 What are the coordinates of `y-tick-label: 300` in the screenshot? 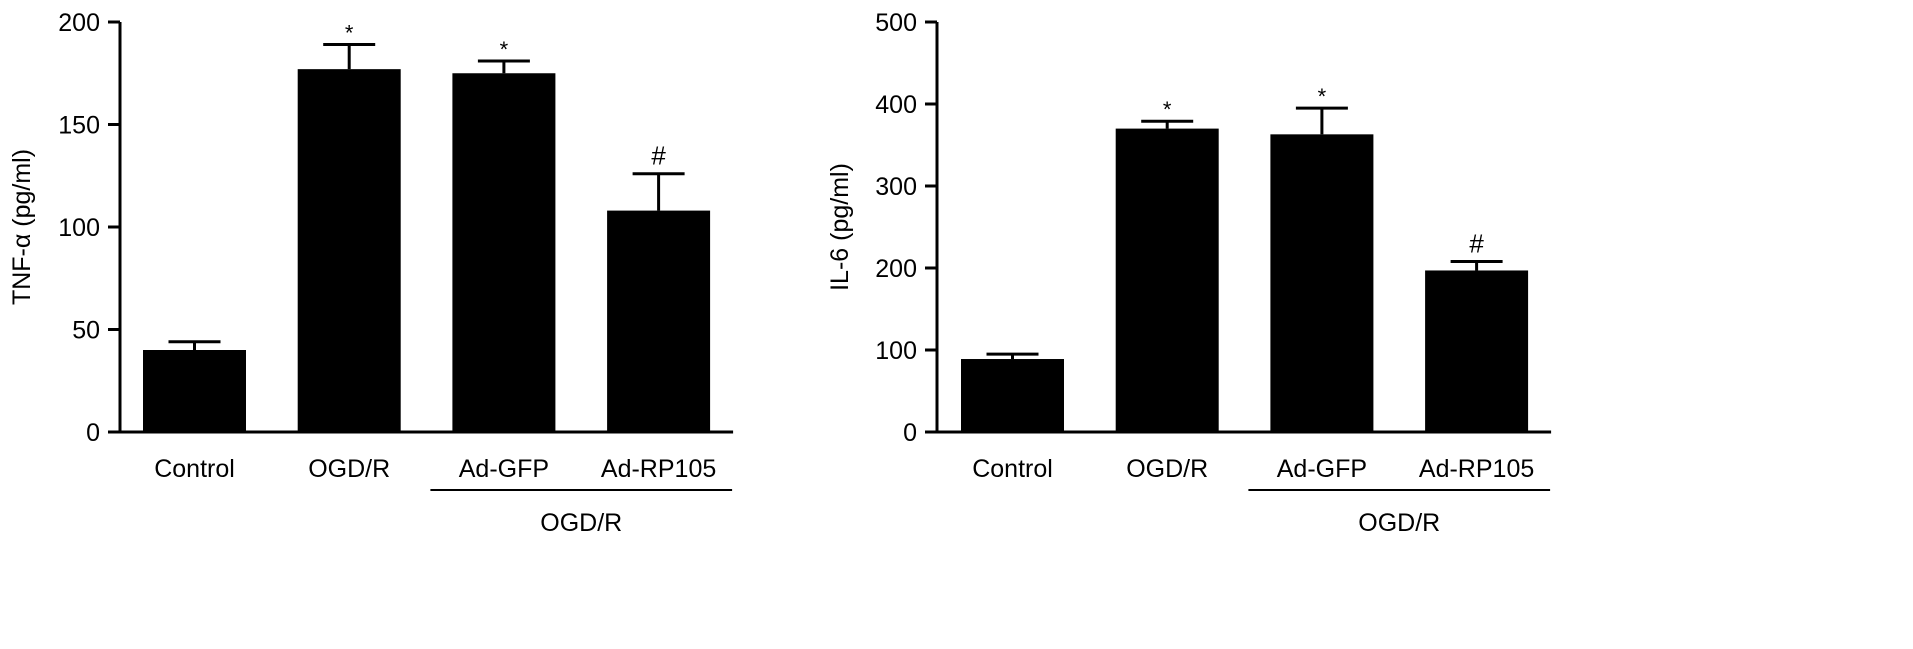 It's located at (896, 187).